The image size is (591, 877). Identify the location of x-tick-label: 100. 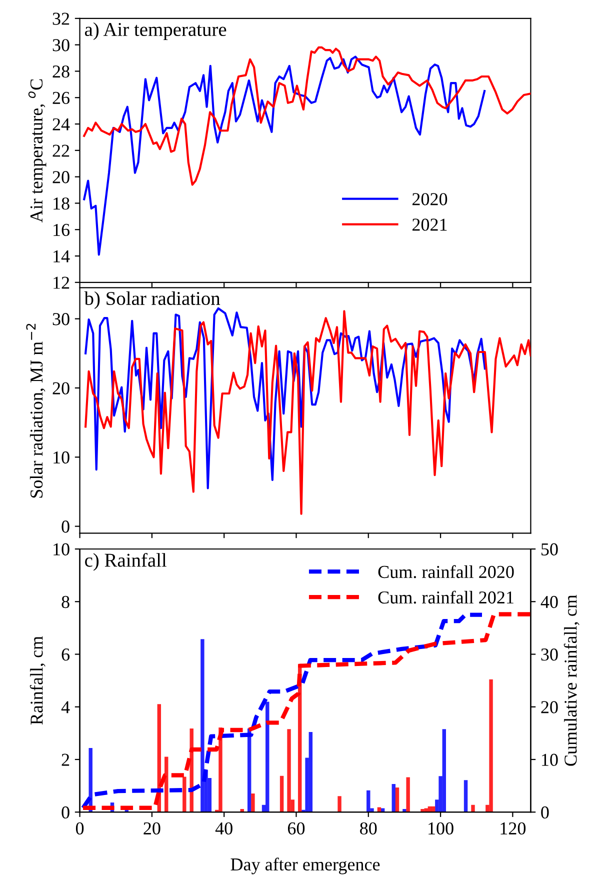
(441, 828).